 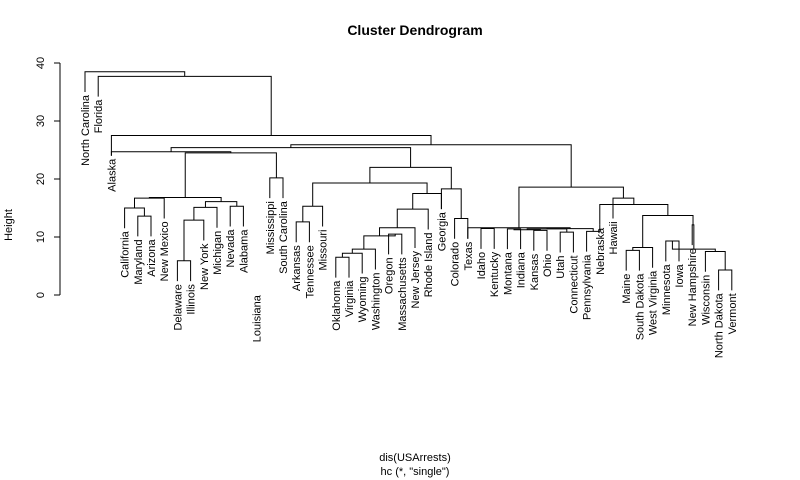 I want to click on leaf-label: New Mexico, so click(x=165, y=251).